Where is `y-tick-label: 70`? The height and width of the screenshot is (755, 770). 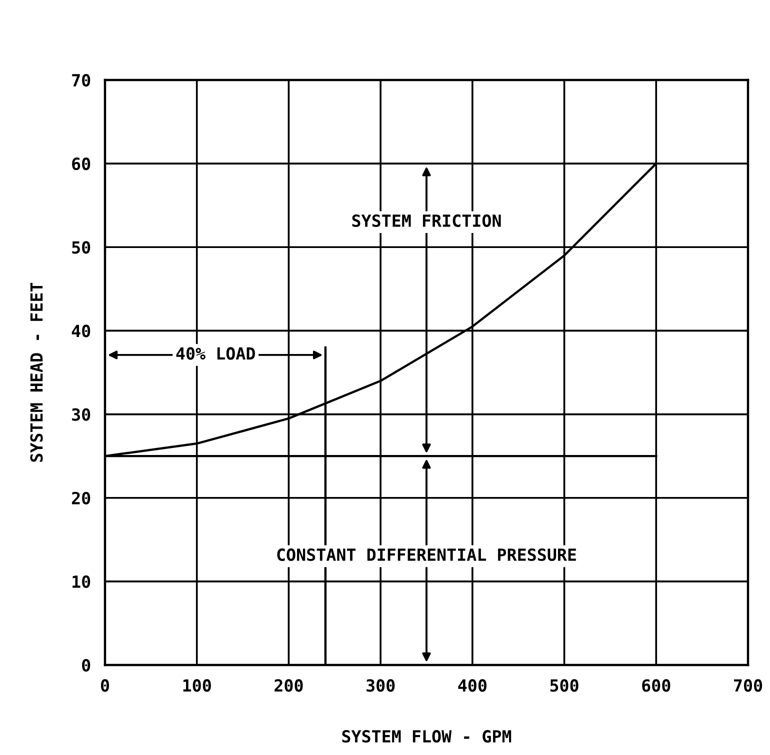 y-tick-label: 70 is located at coordinates (81, 80).